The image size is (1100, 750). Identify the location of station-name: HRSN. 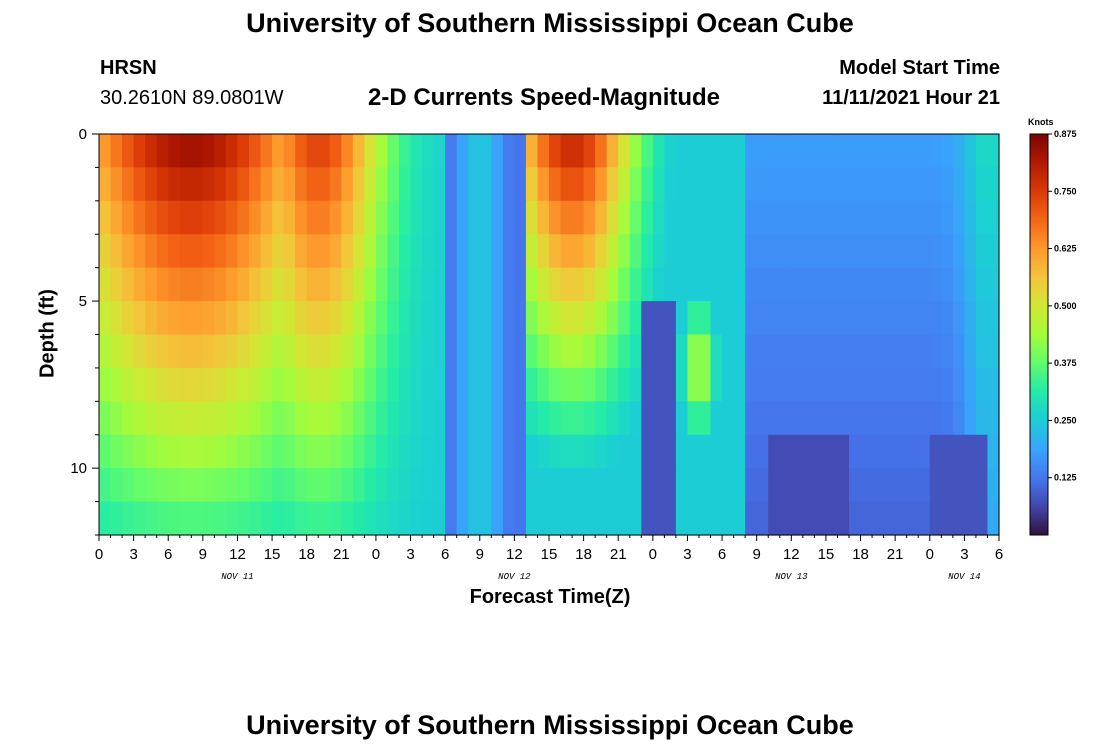
(128, 68).